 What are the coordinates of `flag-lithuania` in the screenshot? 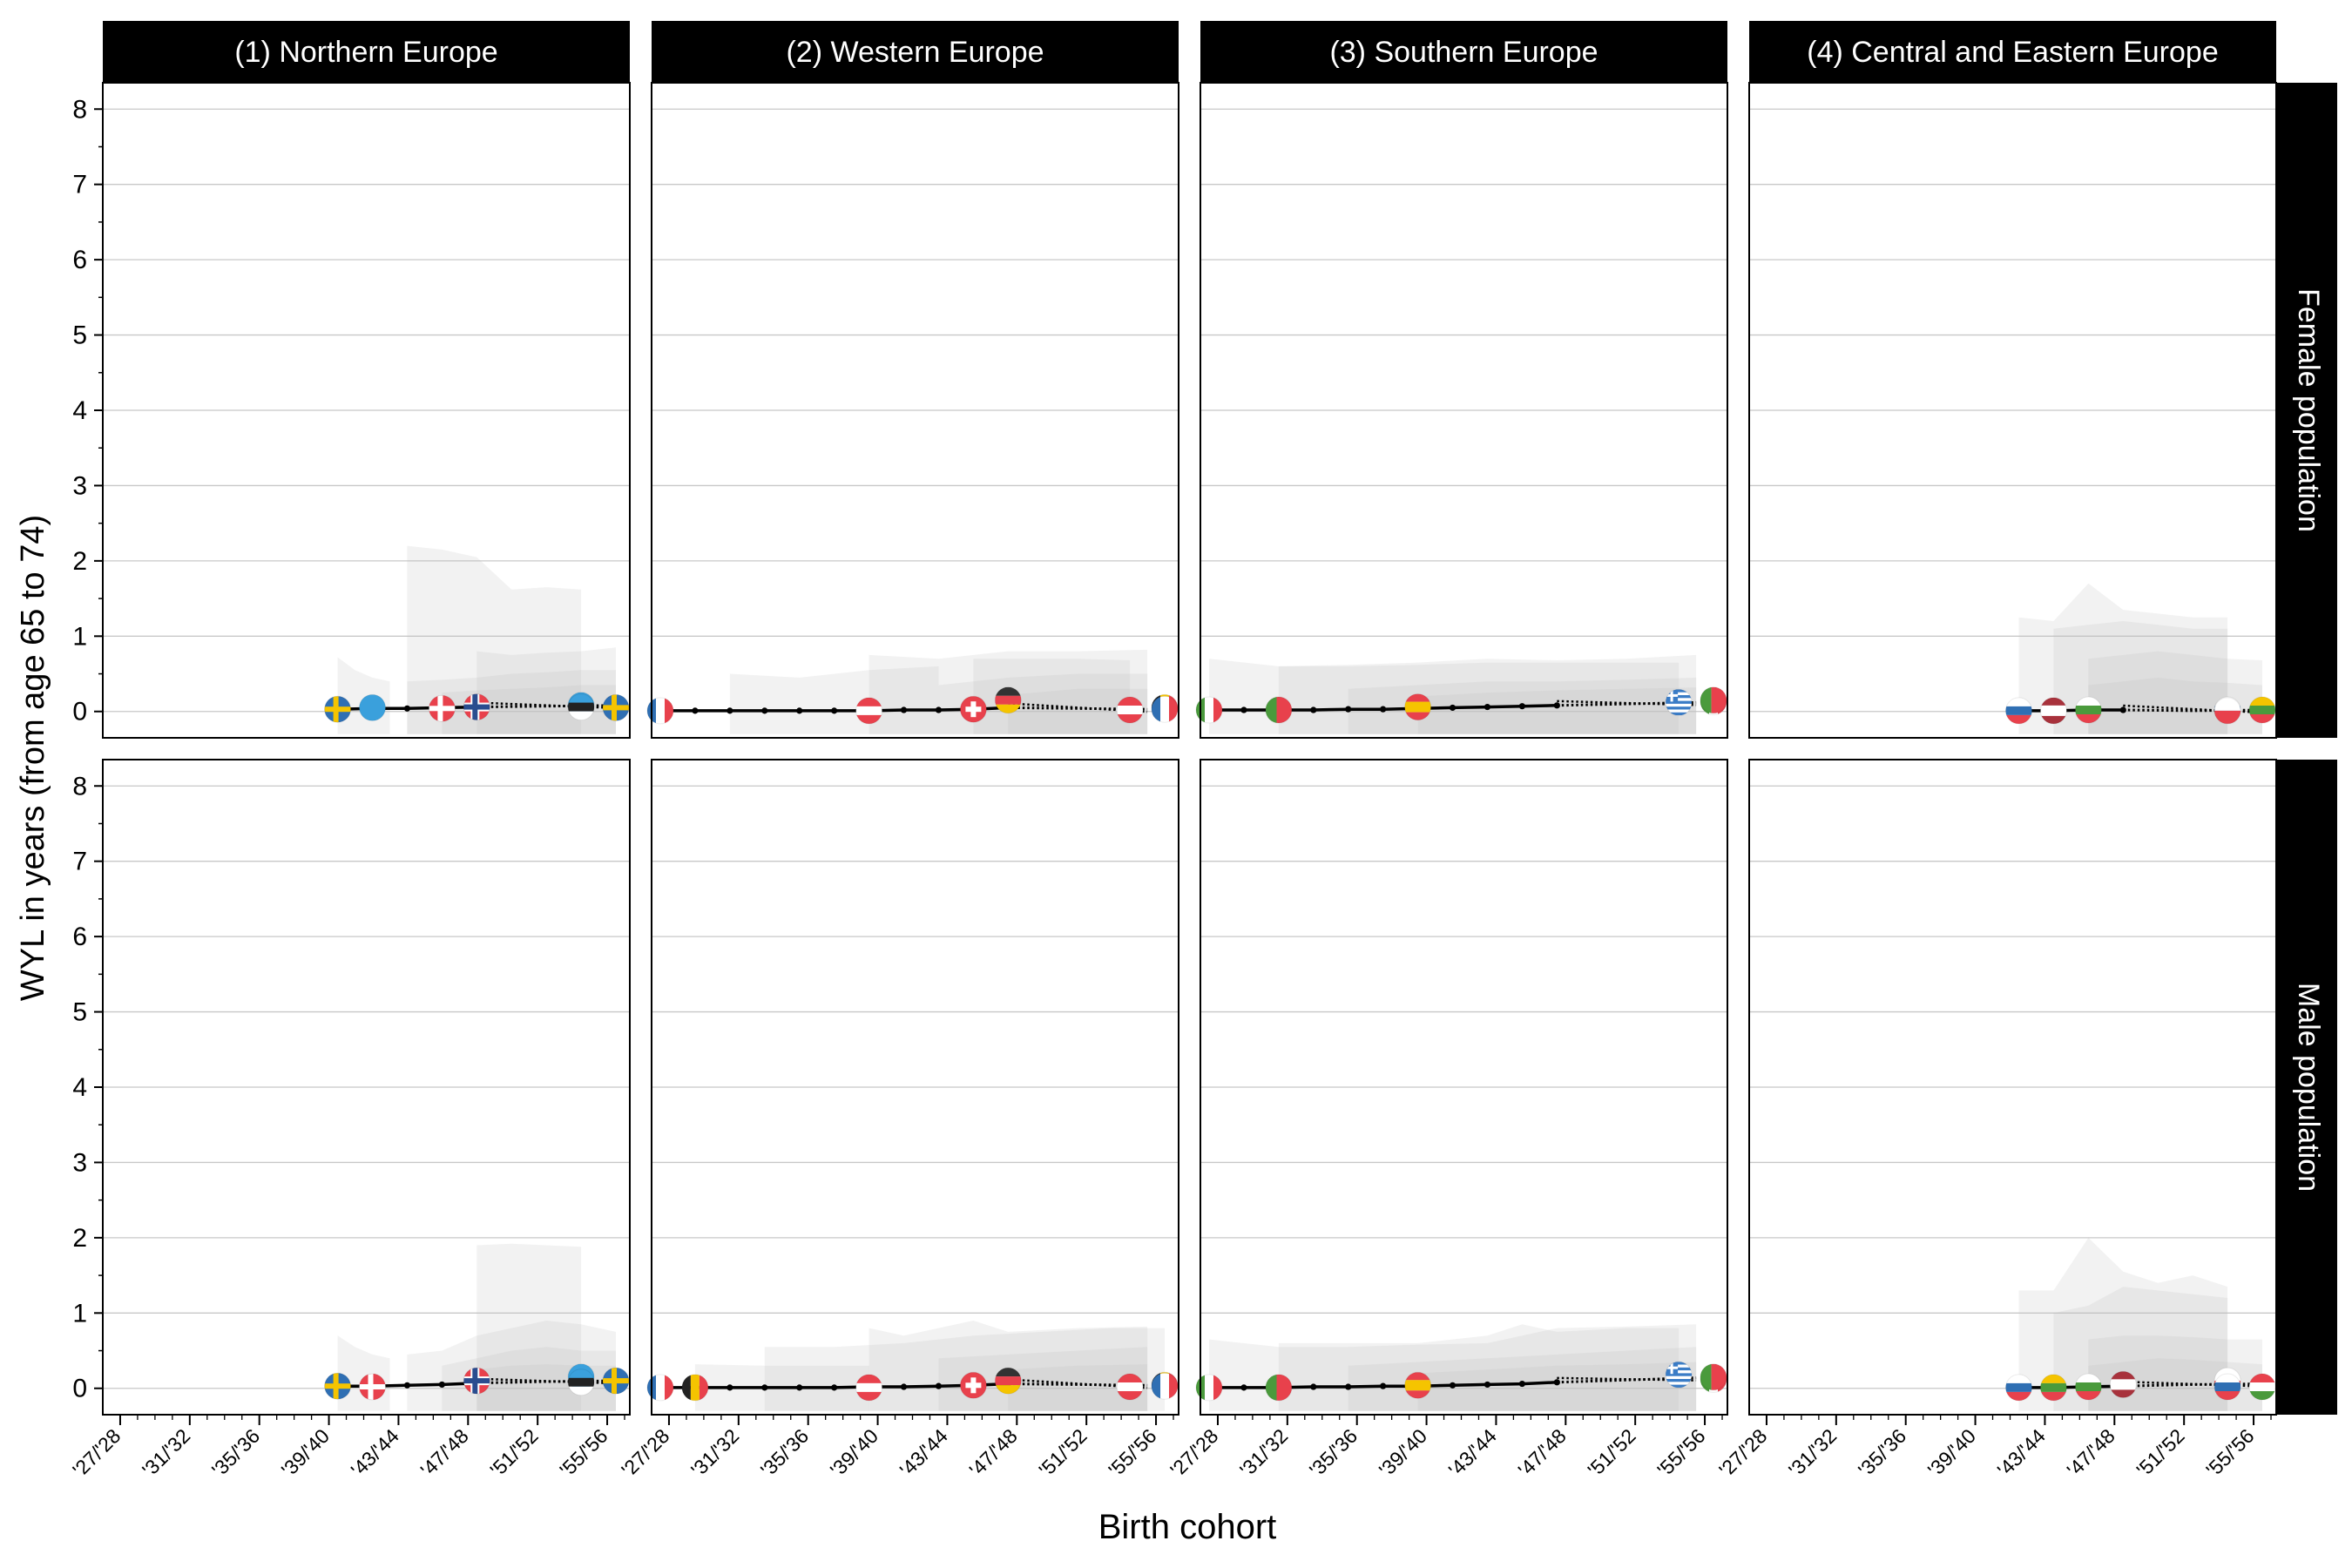 It's located at (2053, 1388).